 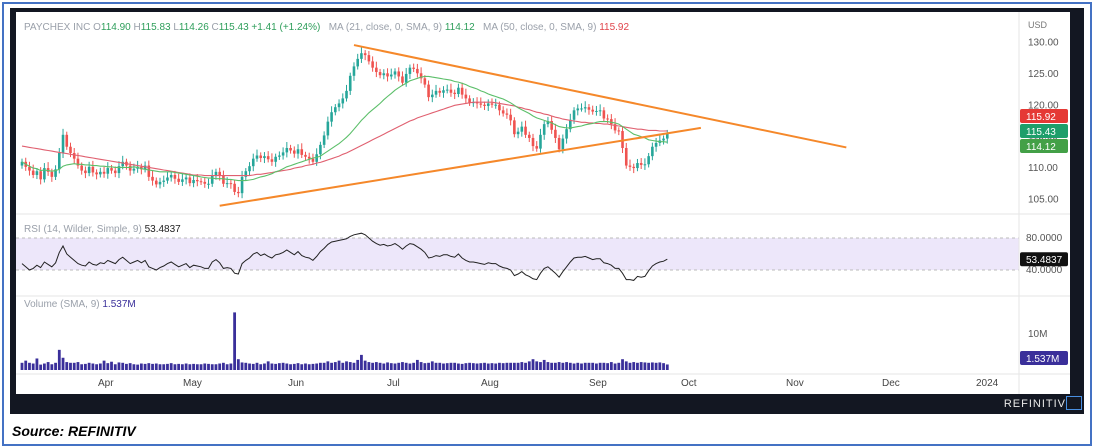 What do you see at coordinates (1043, 199) in the screenshot?
I see `y-tick-label: 105.00` at bounding box center [1043, 199].